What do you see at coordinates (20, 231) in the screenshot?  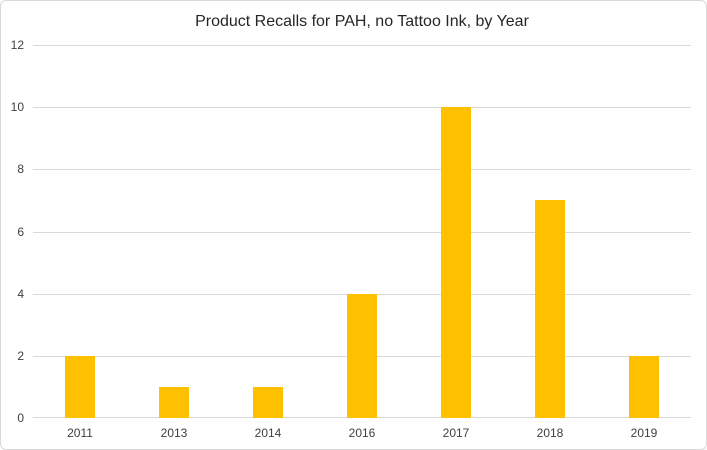 I see `y-tick-label: 6` at bounding box center [20, 231].